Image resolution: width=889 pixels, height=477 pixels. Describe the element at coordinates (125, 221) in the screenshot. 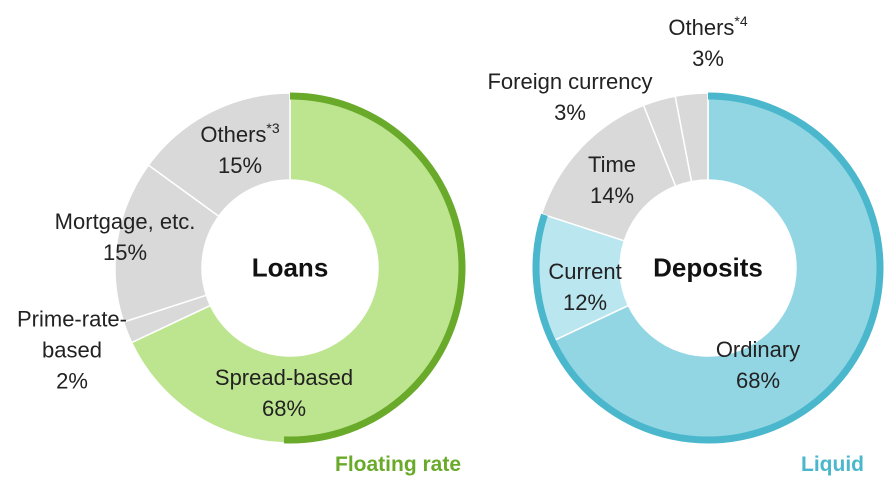

I see `category-label: Mortgage, etc.` at that location.